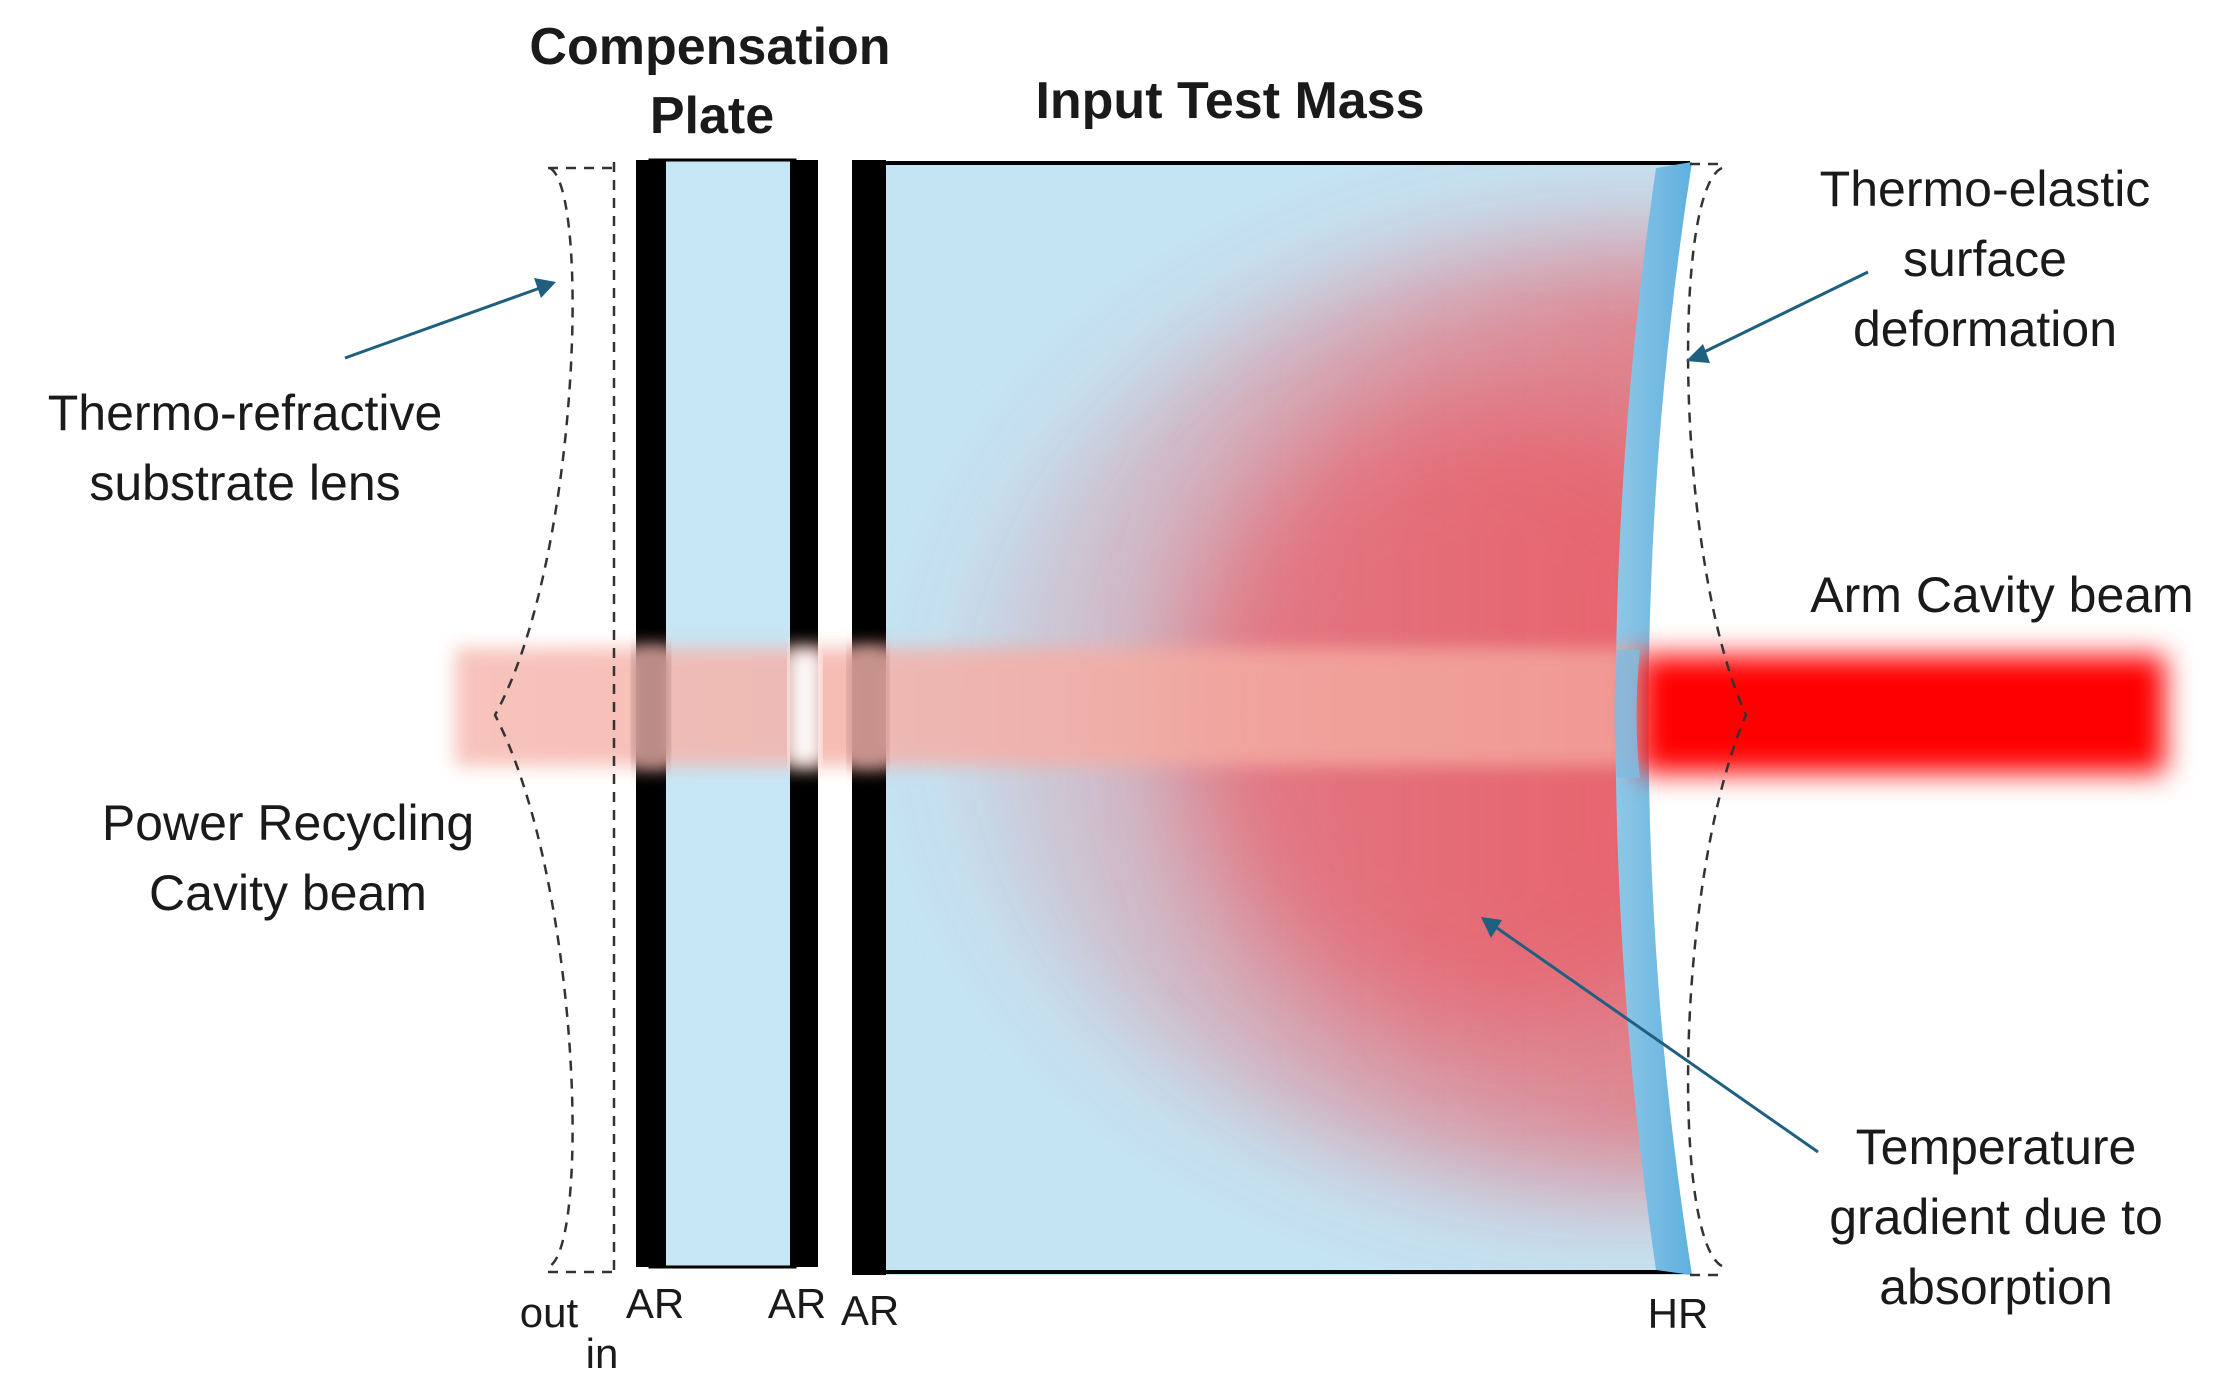  I want to click on compensation-plate-title-line1: Compensation, so click(709, 47).